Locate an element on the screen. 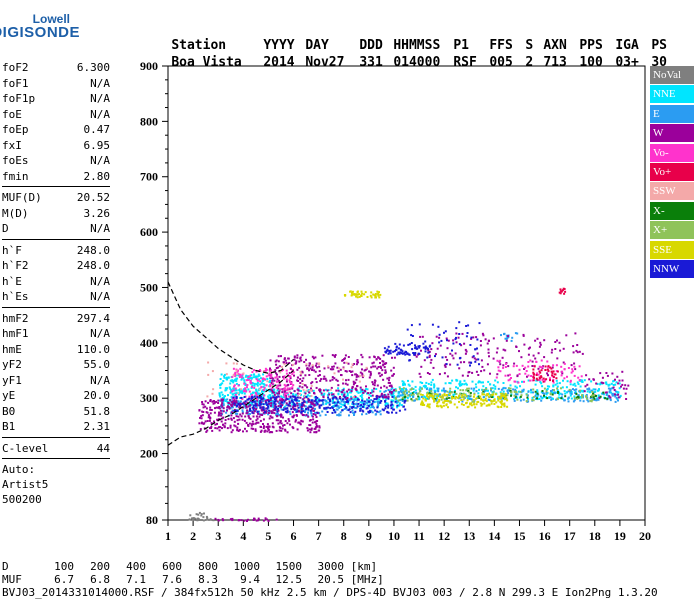 The height and width of the screenshot is (600, 700). y-tick-label: 80 is located at coordinates (152, 520).